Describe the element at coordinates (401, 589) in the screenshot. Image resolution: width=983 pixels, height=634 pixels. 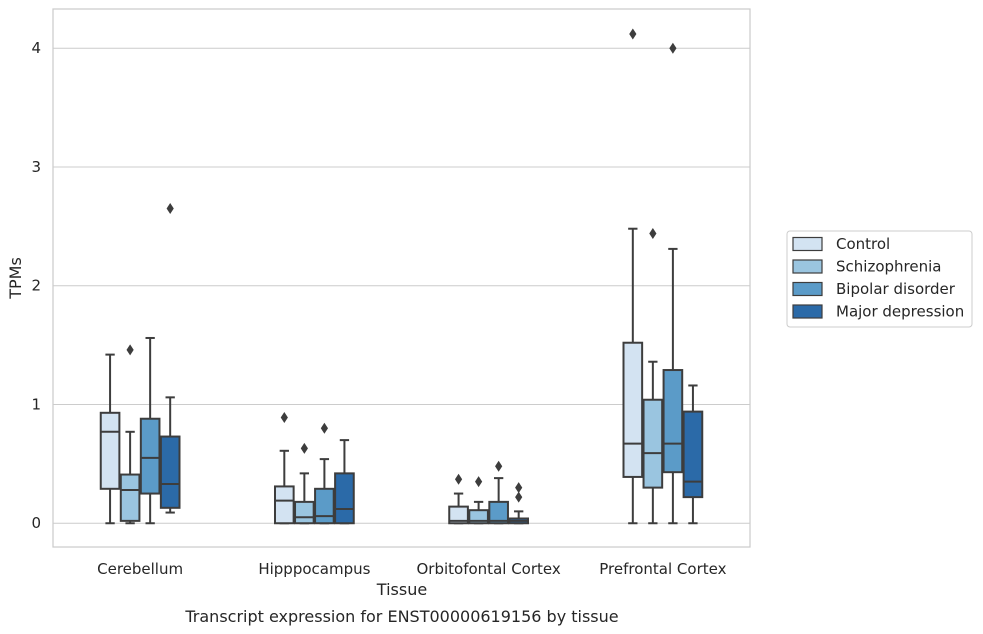
I see `x-axis-label: Tissue` at that location.